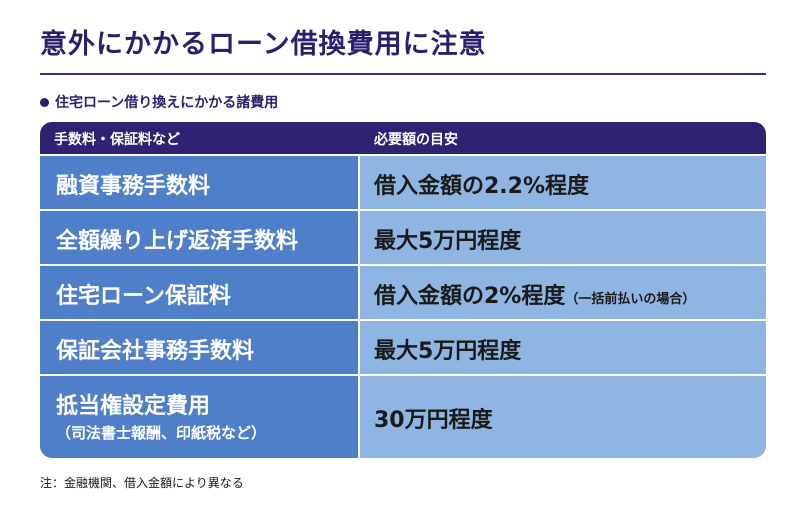 The image size is (800, 506). I want to click on title-divider, so click(403, 74).